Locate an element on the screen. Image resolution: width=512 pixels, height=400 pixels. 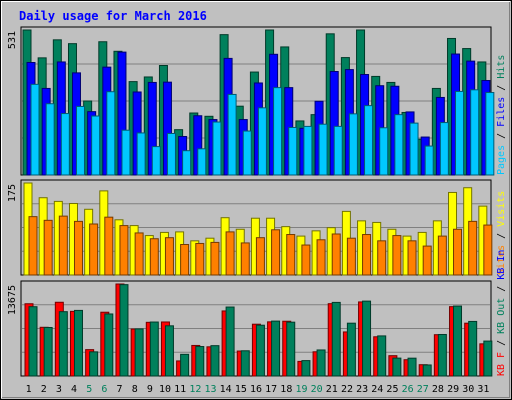
side-label-hits_files_pages: Pages / Files / Hits is located at coordinates (501, 115).